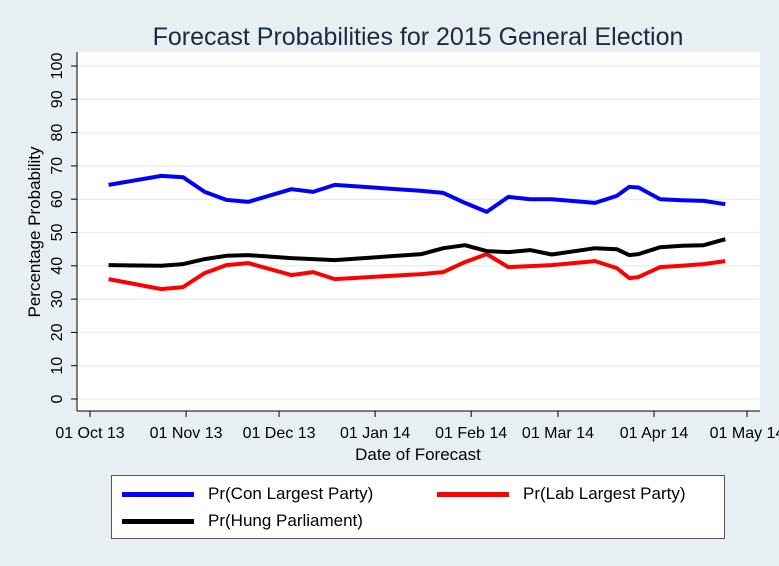 The width and height of the screenshot is (779, 566). Describe the element at coordinates (375, 433) in the screenshot. I see `x-tick-label: 01 Jan 14` at that location.